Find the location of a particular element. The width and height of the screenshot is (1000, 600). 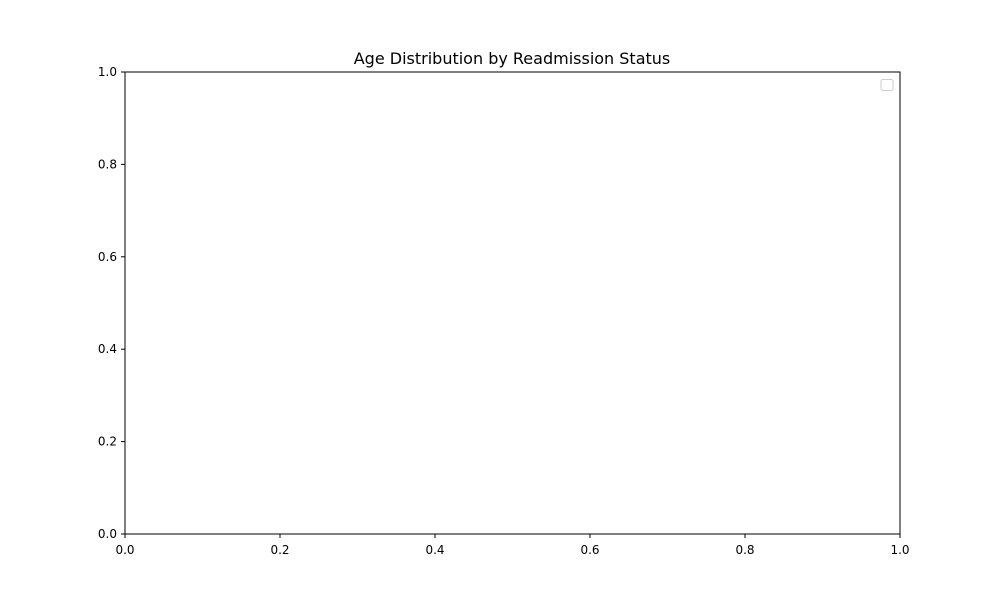

y-tick-label: 0.0 is located at coordinates (107, 534).